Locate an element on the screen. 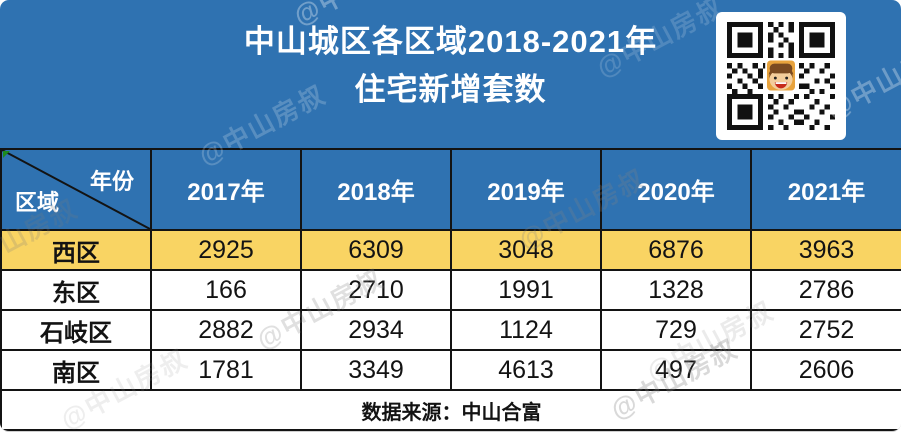 The height and width of the screenshot is (432, 901). qr-finder-top-left is located at coordinates (745, 40).